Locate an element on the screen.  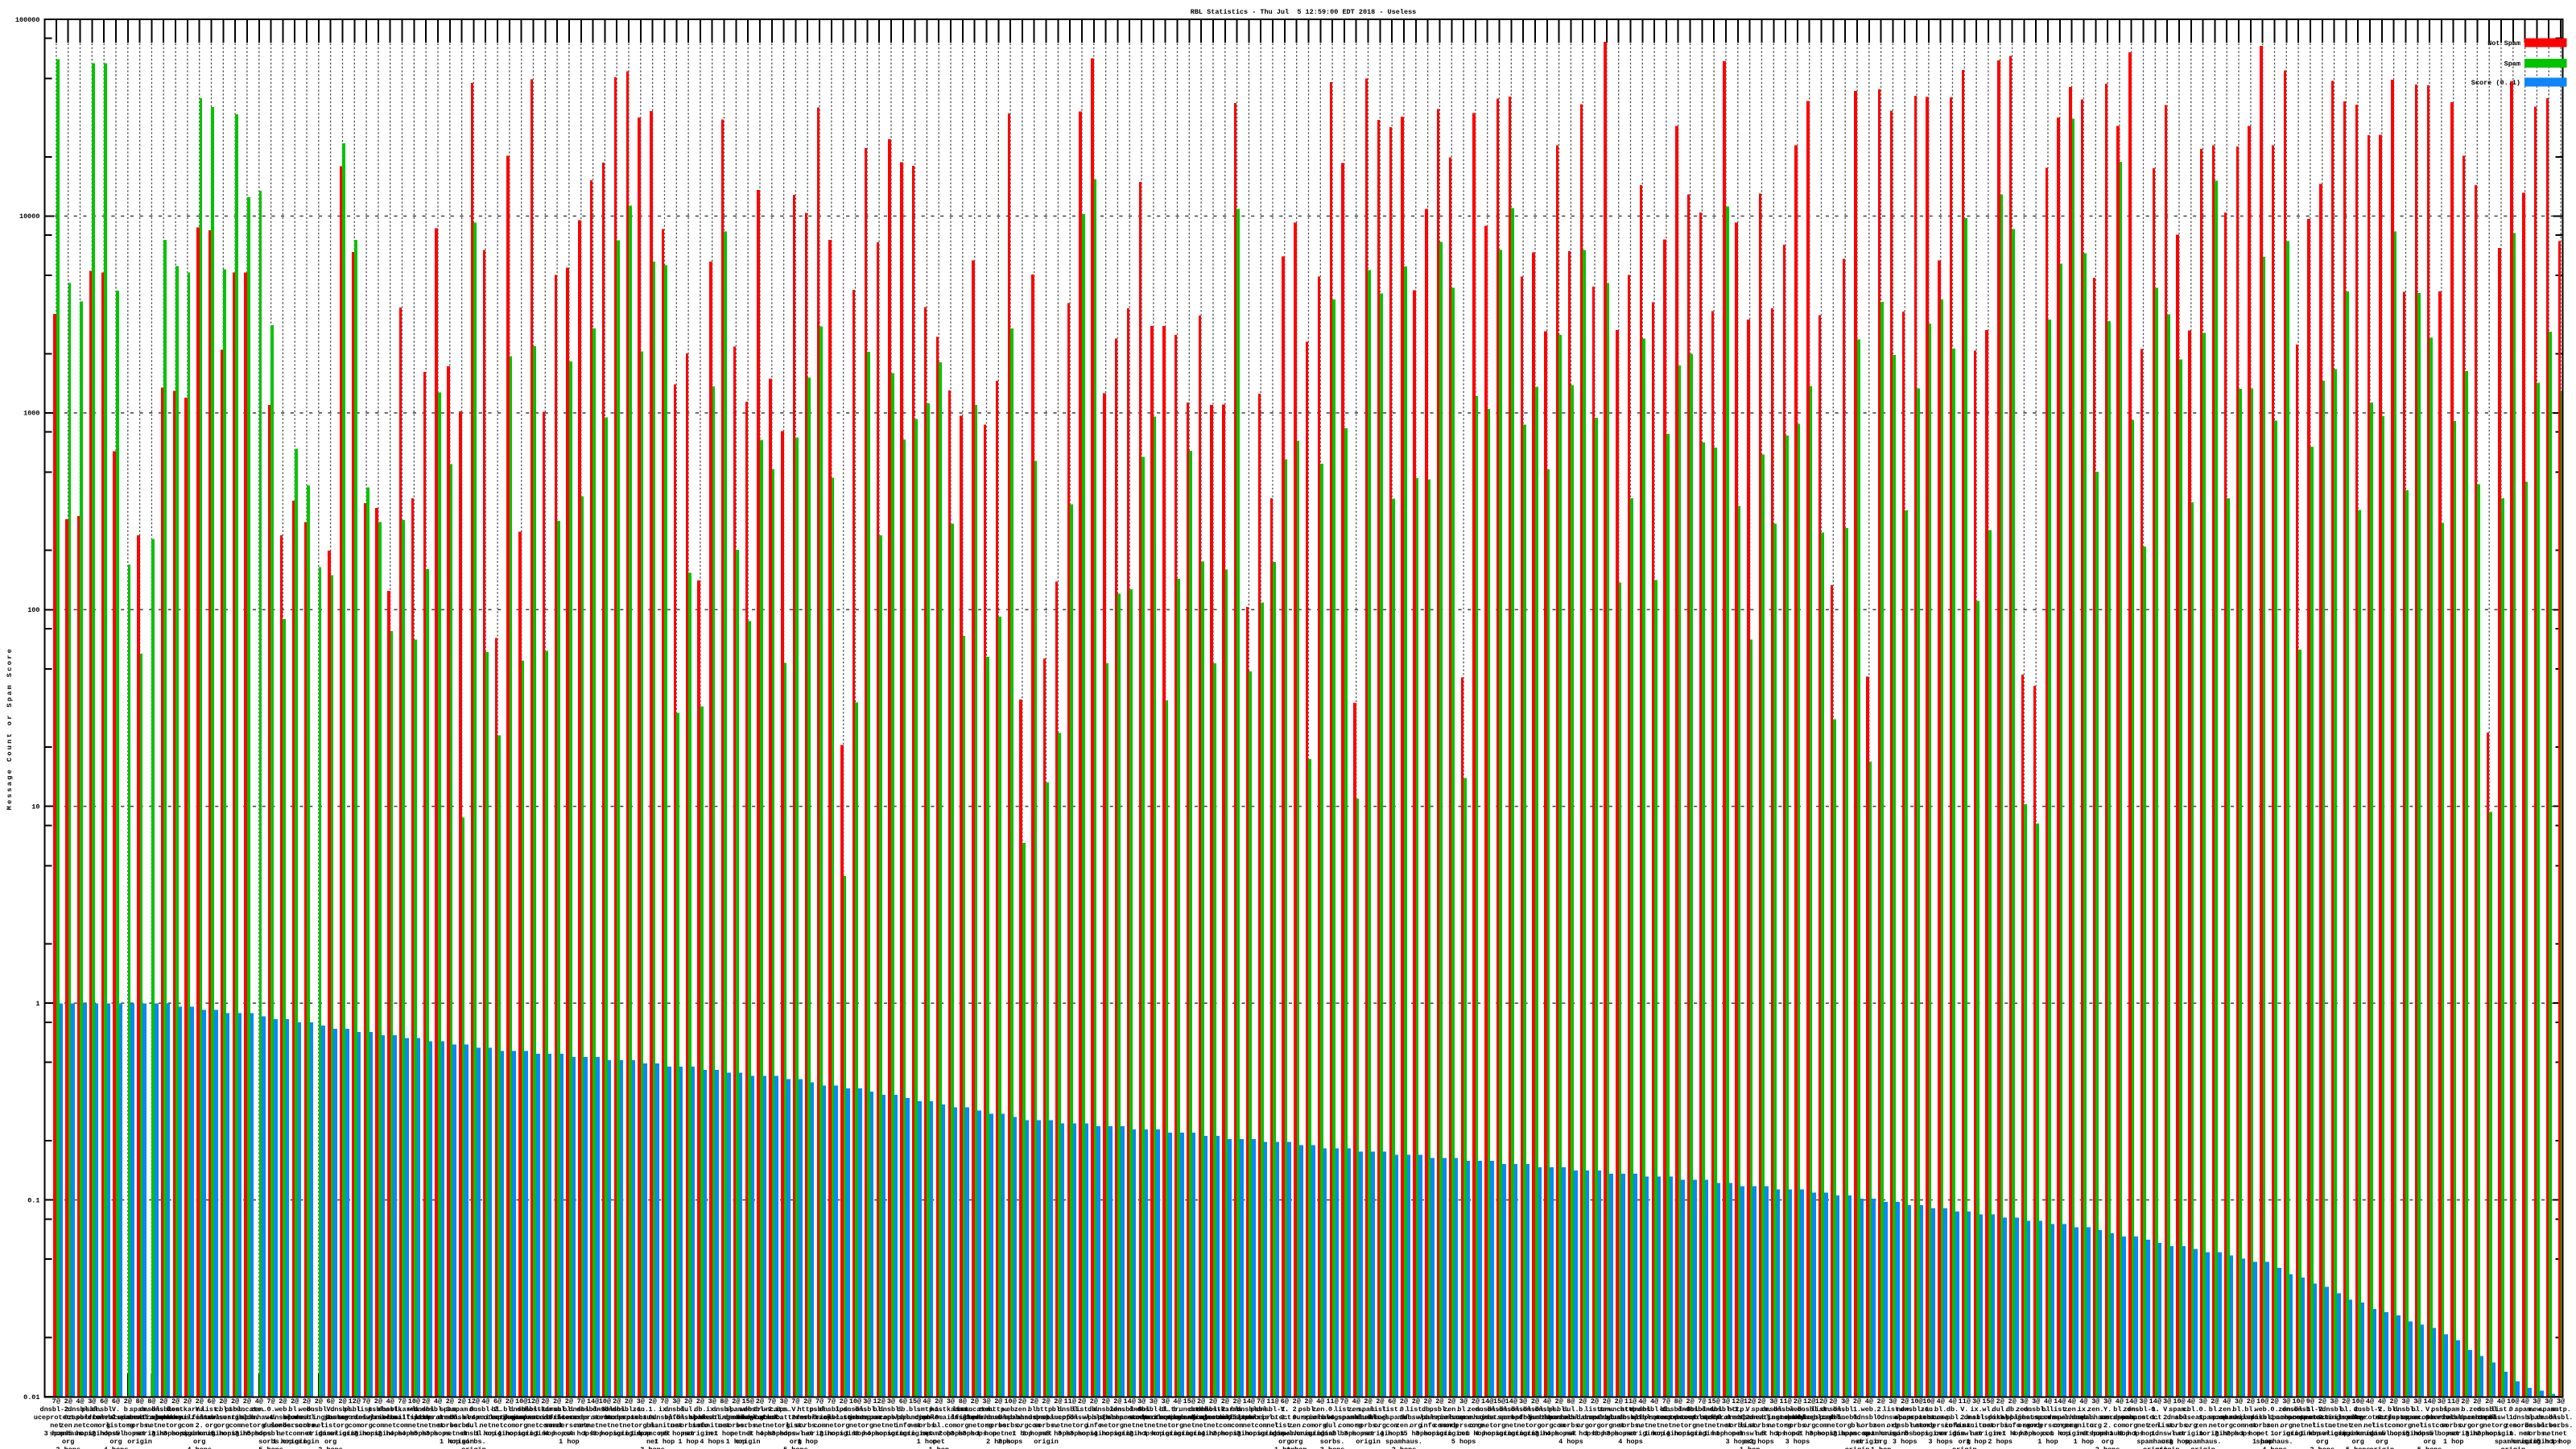
svg-text: 1000 is located at coordinates (31, 414).